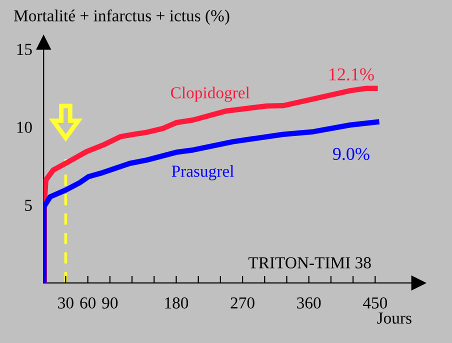  Describe the element at coordinates (242, 303) in the screenshot. I see `x-tick-label: 270` at that location.